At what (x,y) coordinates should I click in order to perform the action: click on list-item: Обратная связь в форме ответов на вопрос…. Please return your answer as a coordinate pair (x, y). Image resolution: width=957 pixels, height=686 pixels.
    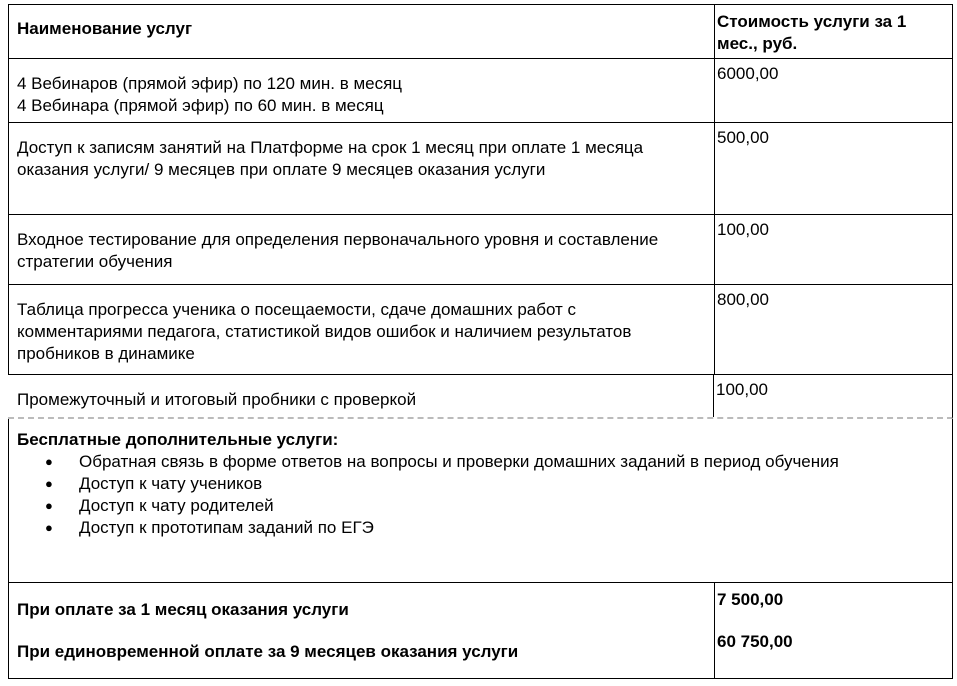
    Looking at the image, I should click on (494, 462).